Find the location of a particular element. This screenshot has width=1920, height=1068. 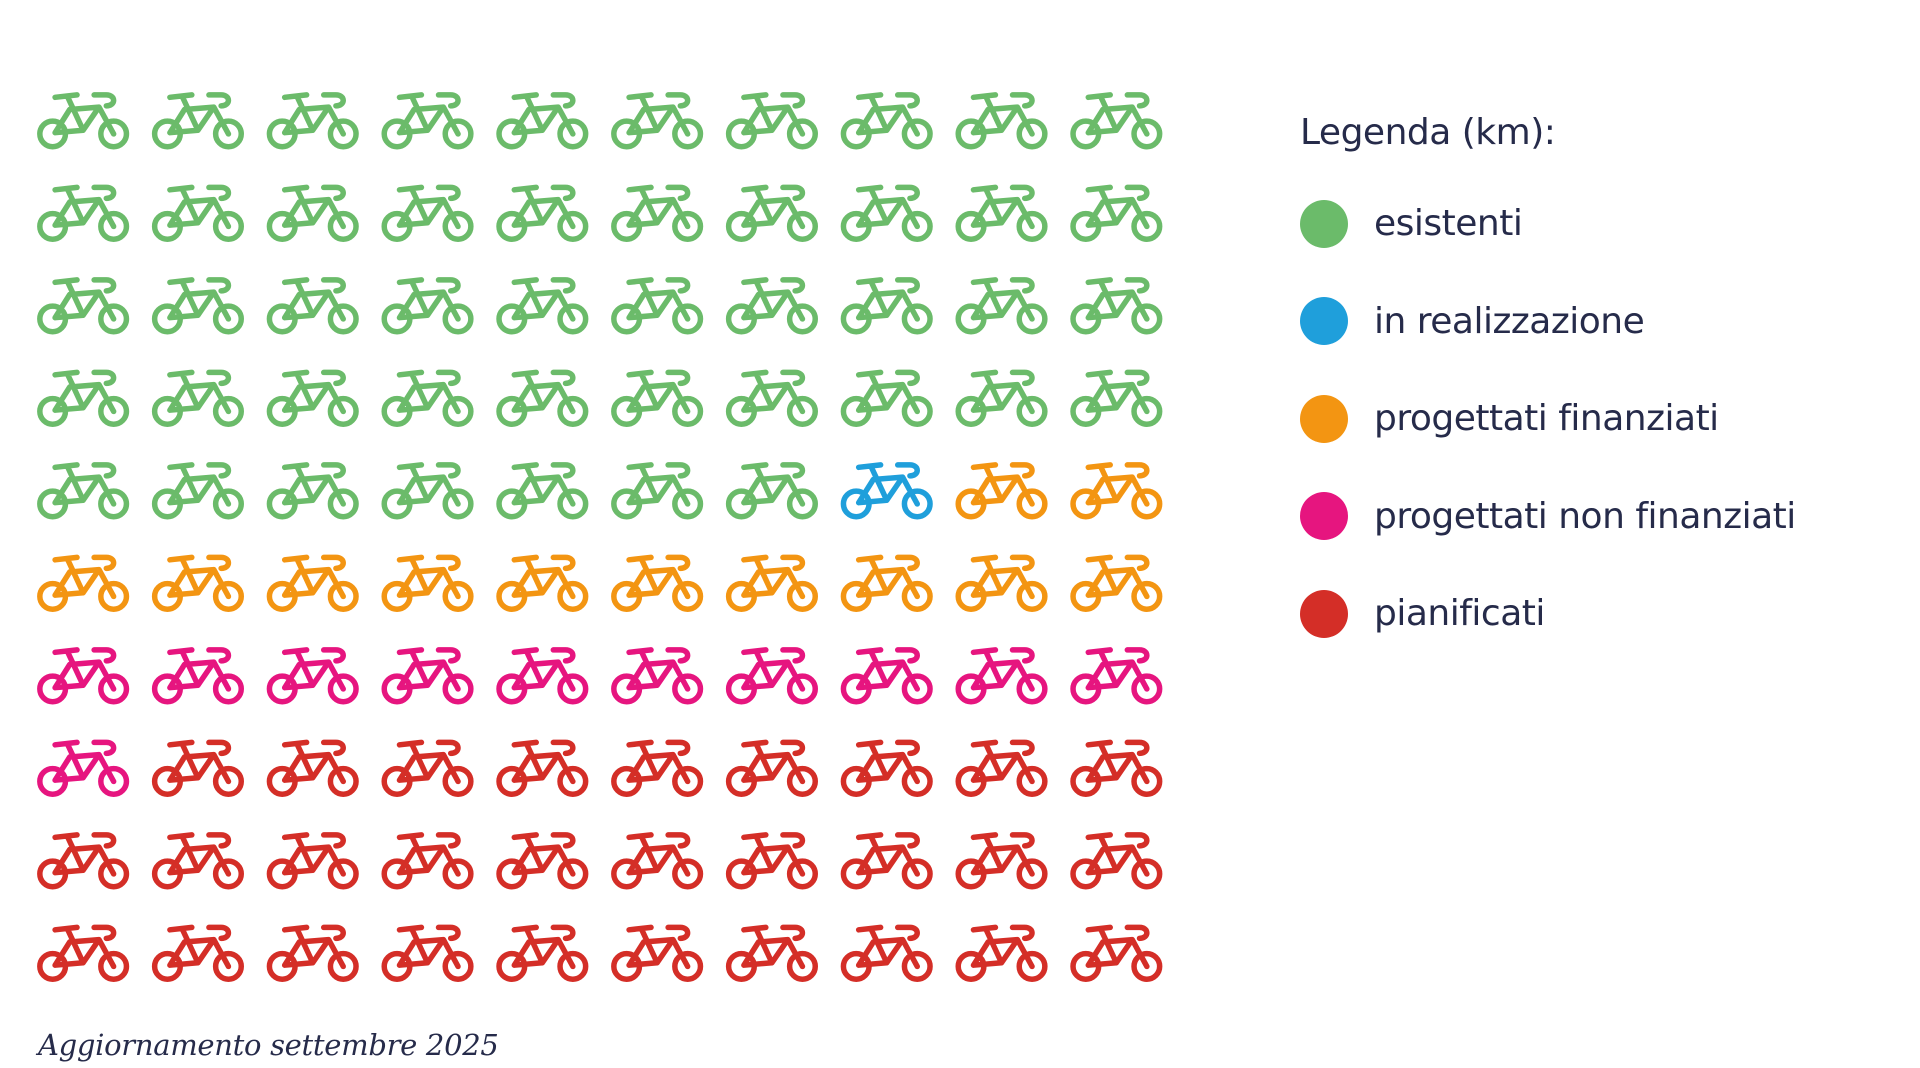

legend-label: esistenti is located at coordinates (1448, 224).